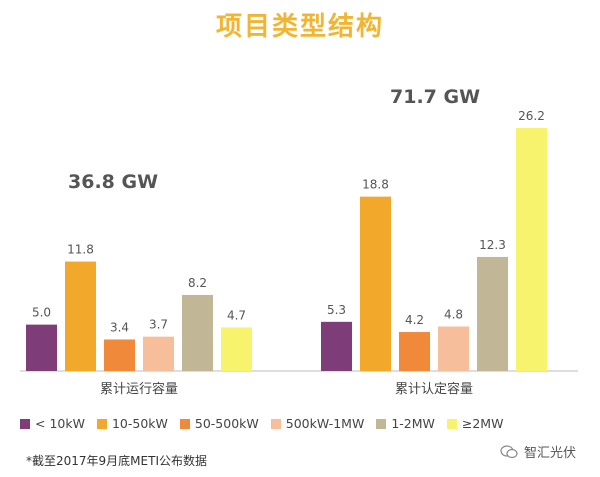 The width and height of the screenshot is (600, 477). Describe the element at coordinates (158, 325) in the screenshot. I see `data-label: 3.7` at that location.